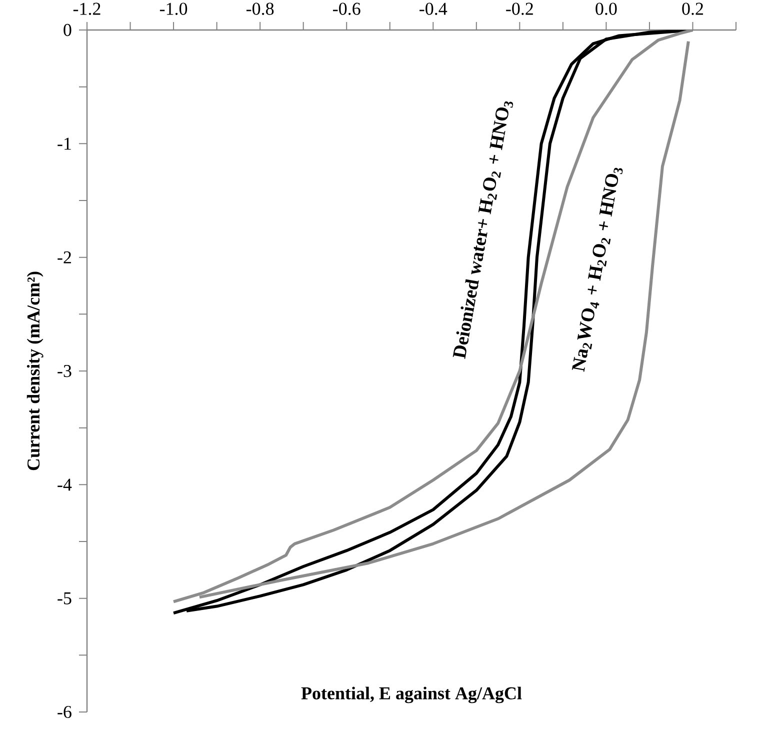 The image size is (763, 731). What do you see at coordinates (174, 8) in the screenshot?
I see `x-tick-label: -1.0` at bounding box center [174, 8].